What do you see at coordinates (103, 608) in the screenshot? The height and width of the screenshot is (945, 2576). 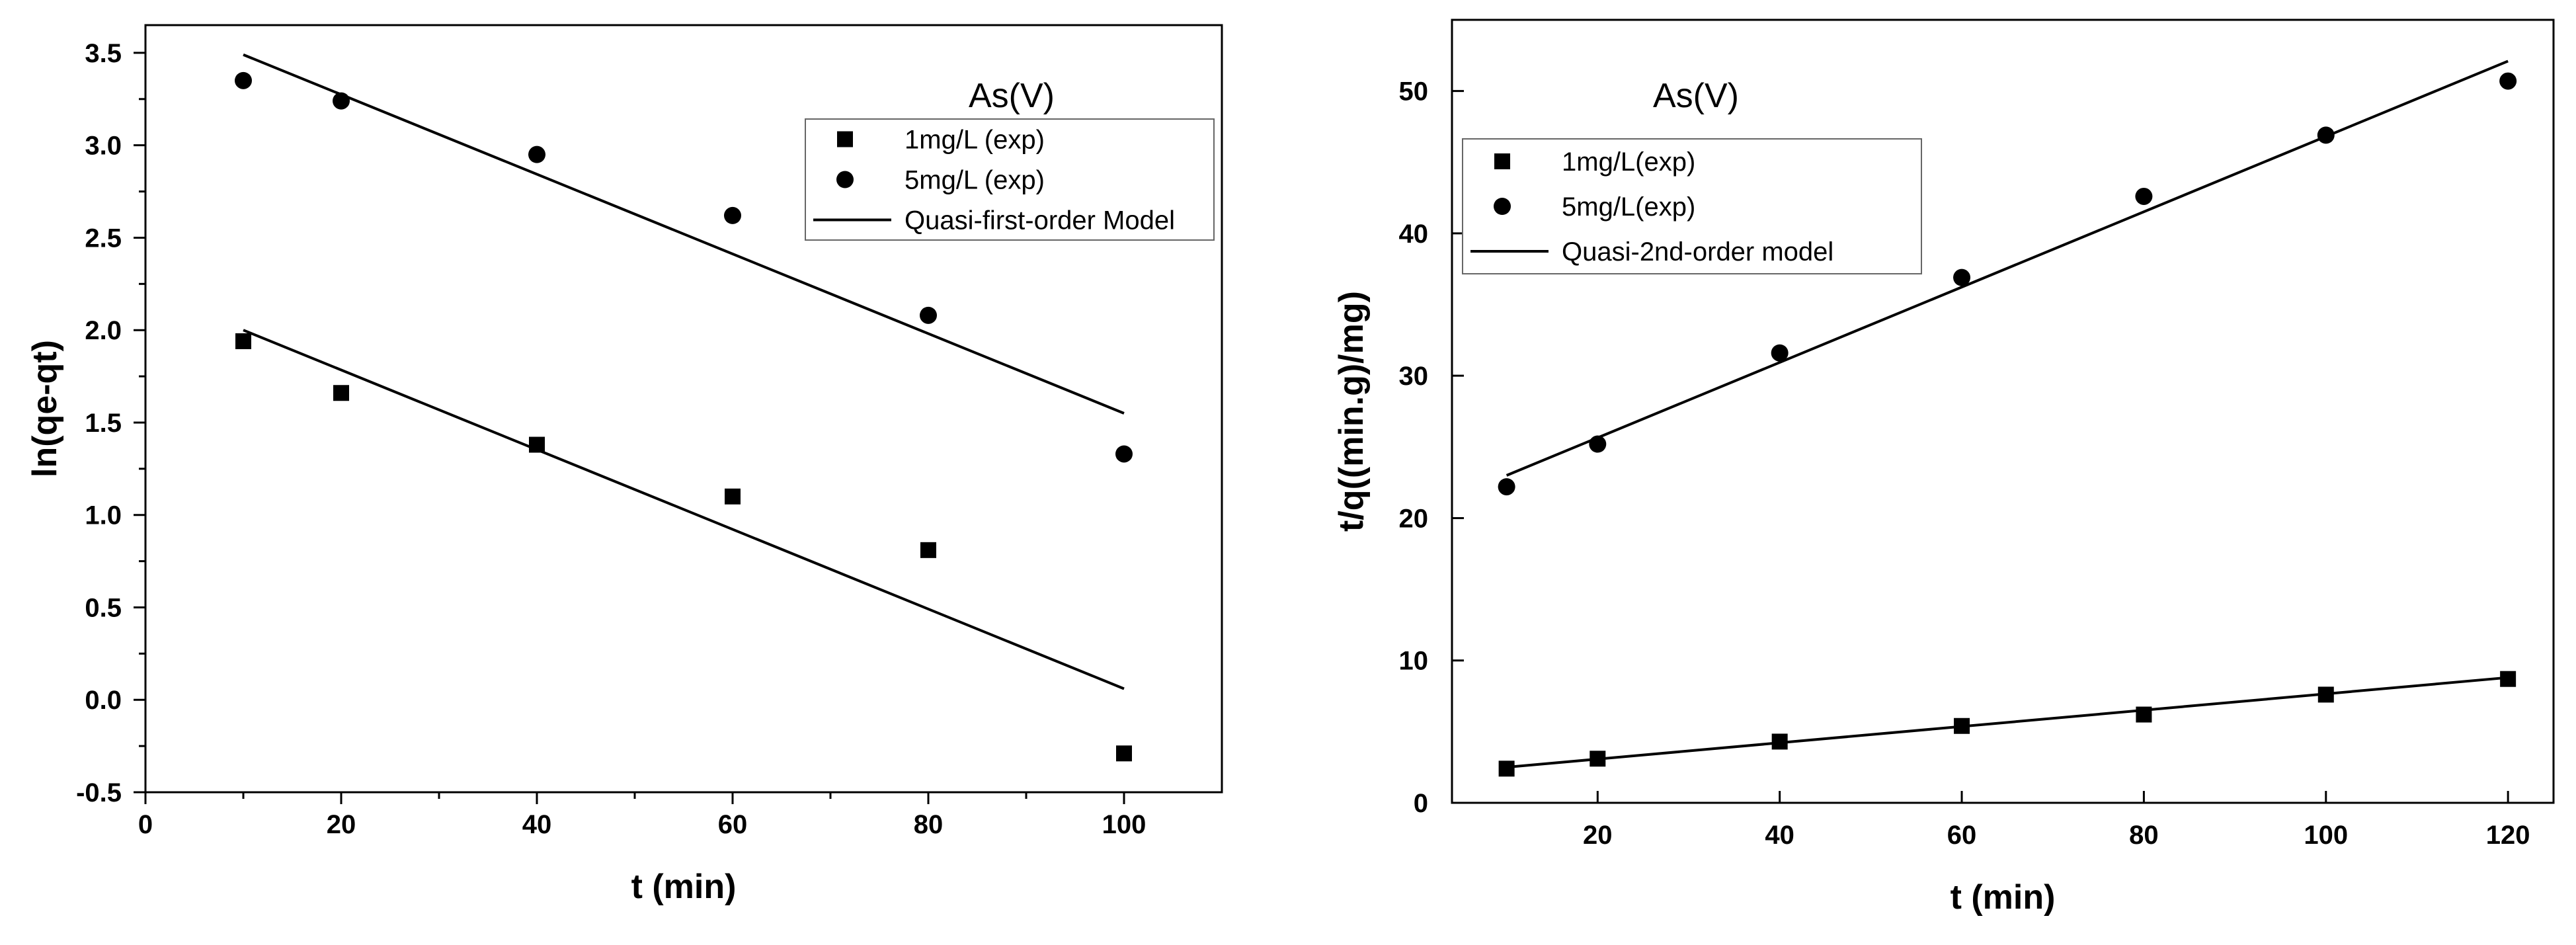 I see `y-tick-label: 0.5` at bounding box center [103, 608].